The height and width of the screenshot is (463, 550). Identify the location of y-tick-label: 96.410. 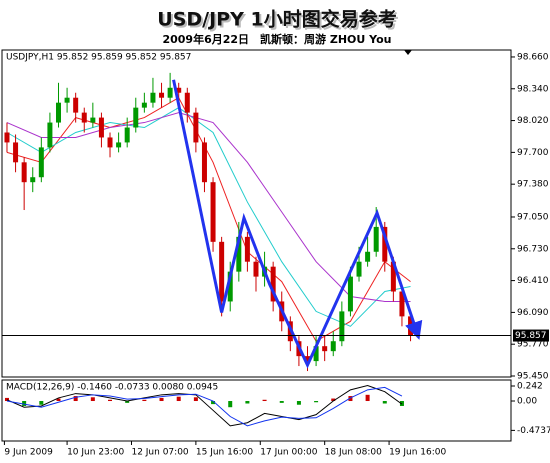
(533, 281).